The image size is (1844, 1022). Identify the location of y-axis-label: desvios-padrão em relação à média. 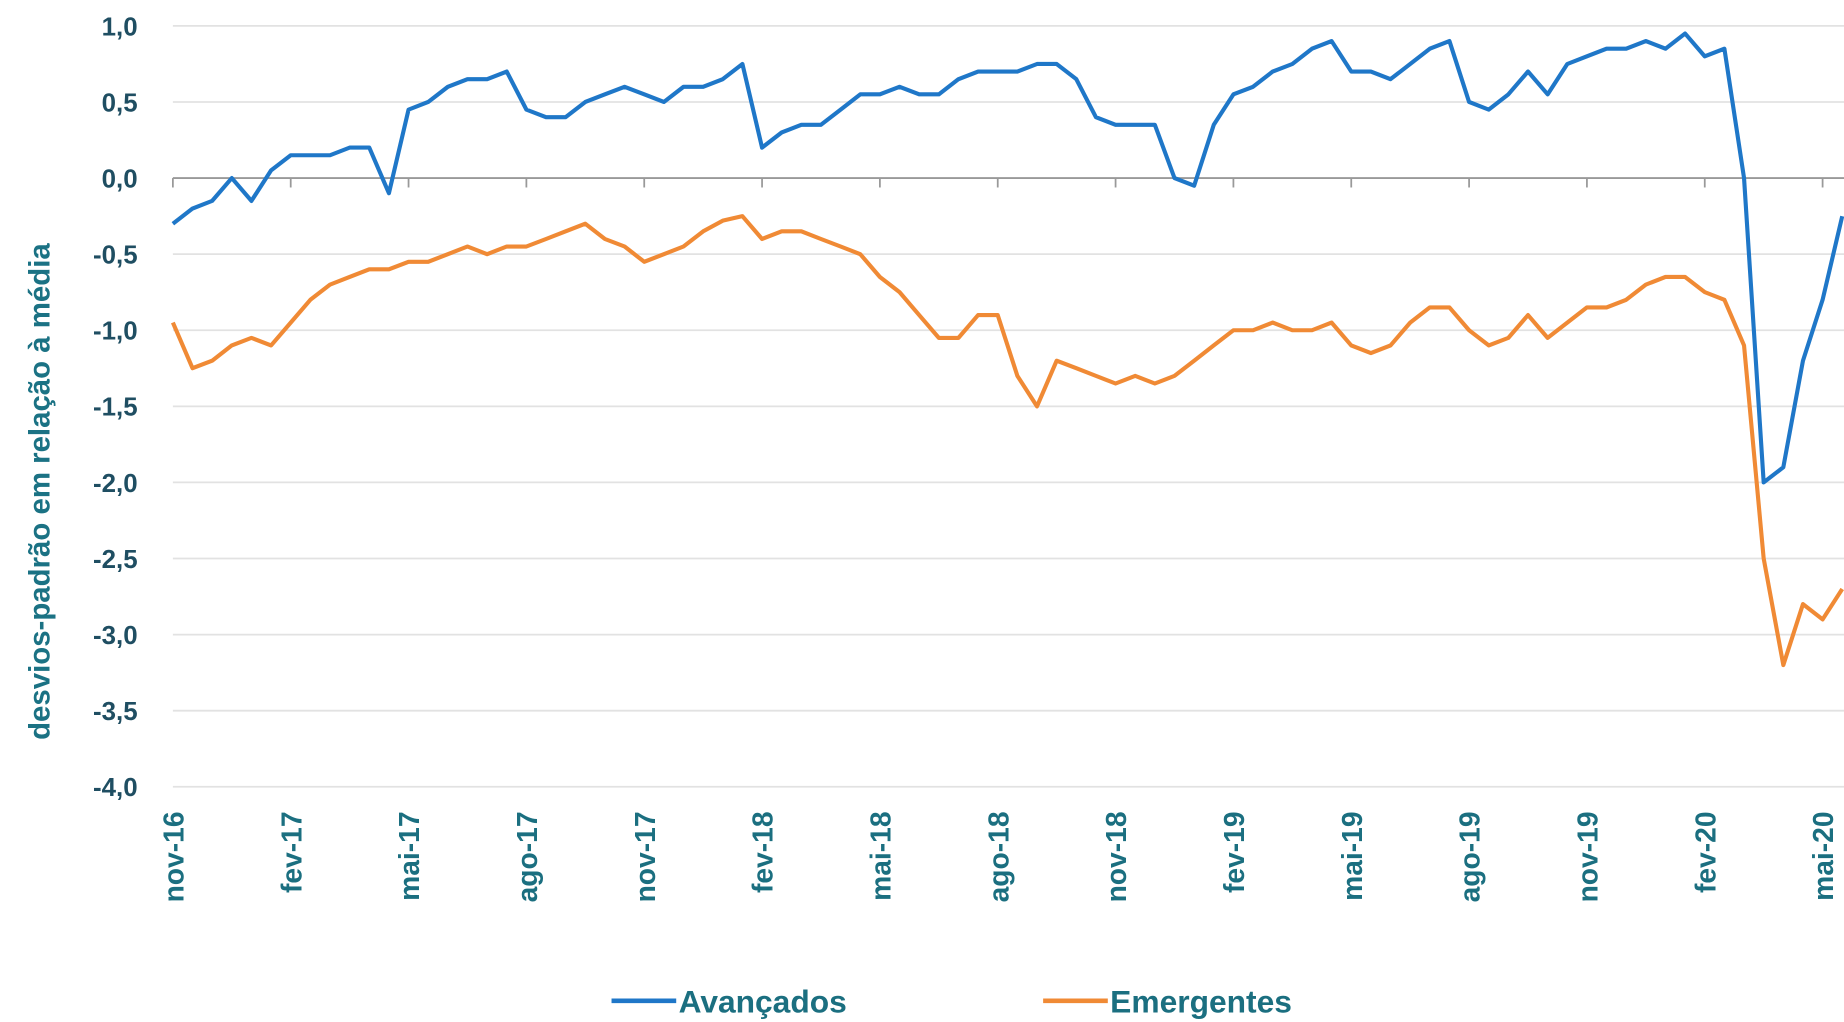
(39, 491).